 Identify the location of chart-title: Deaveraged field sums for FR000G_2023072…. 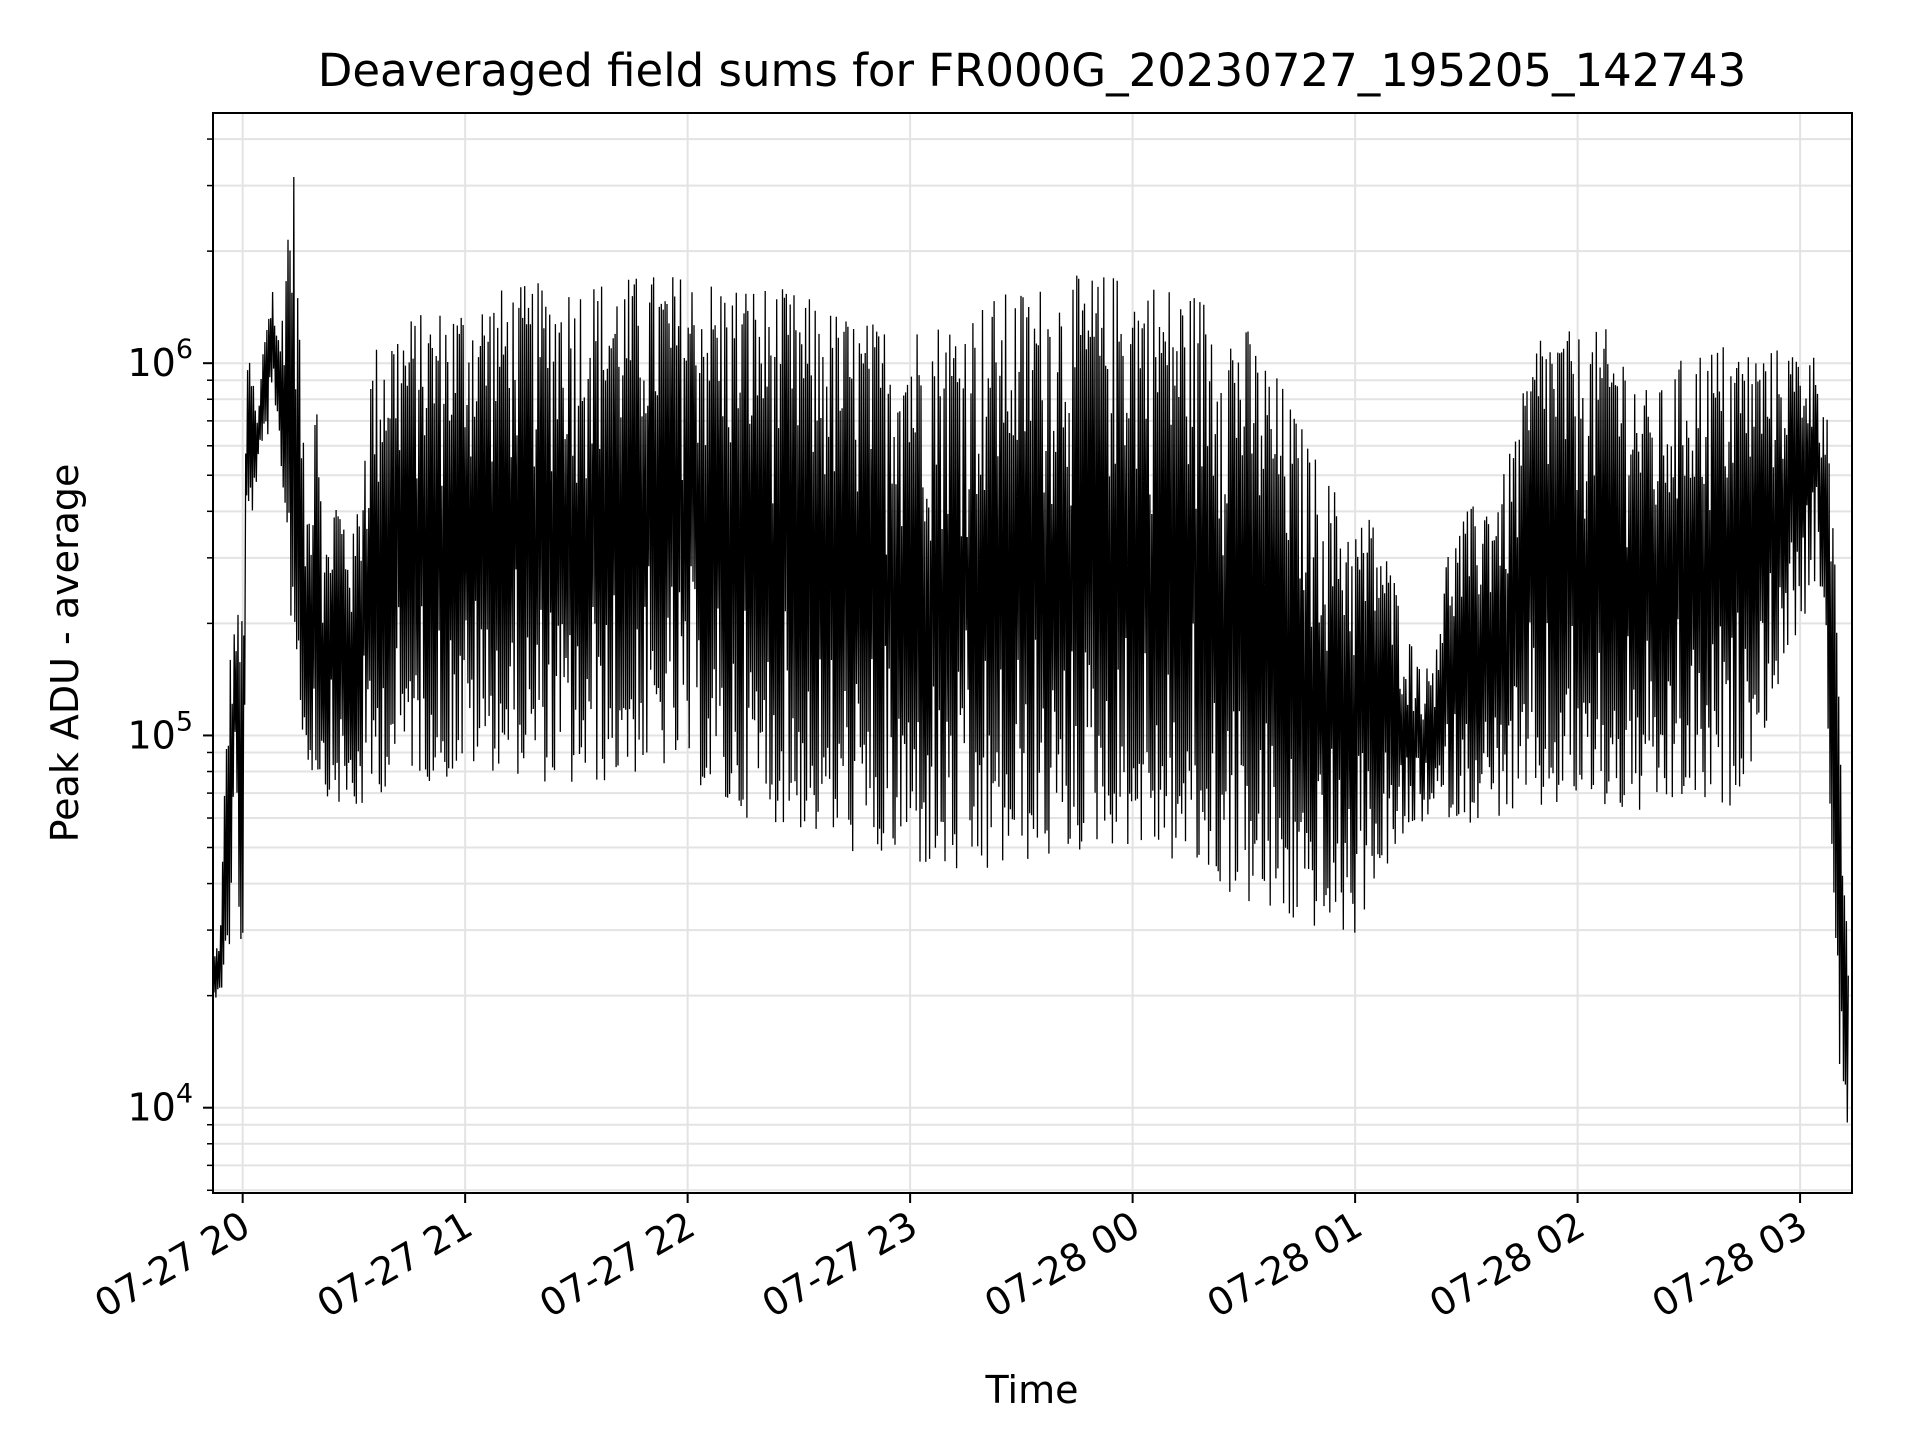
(1032, 70).